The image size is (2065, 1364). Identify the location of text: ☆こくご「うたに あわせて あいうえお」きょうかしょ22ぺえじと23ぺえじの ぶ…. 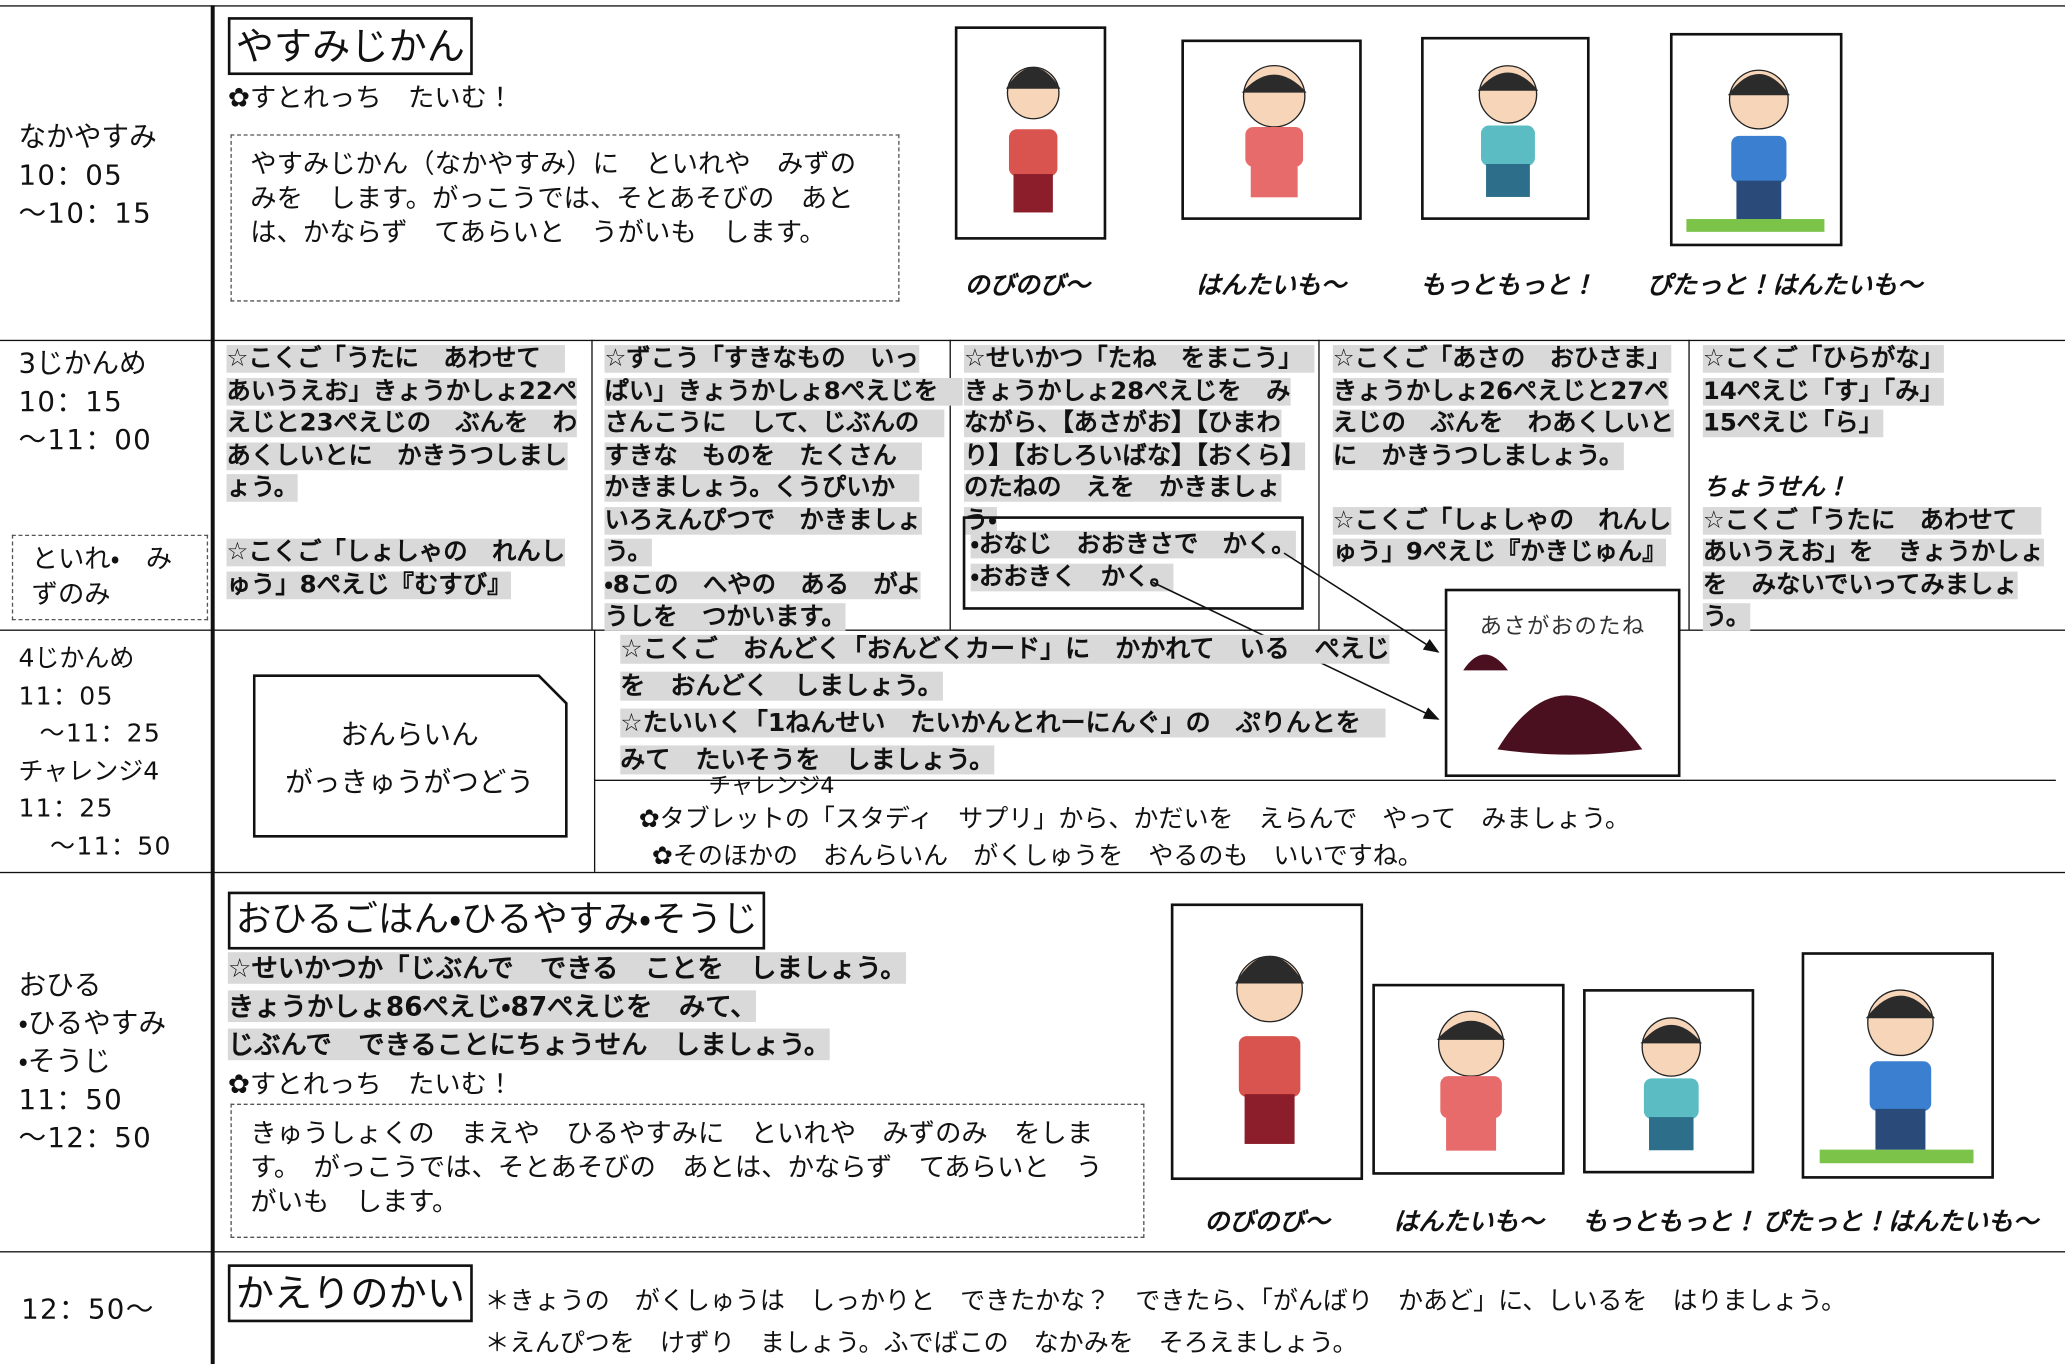
(402, 423).